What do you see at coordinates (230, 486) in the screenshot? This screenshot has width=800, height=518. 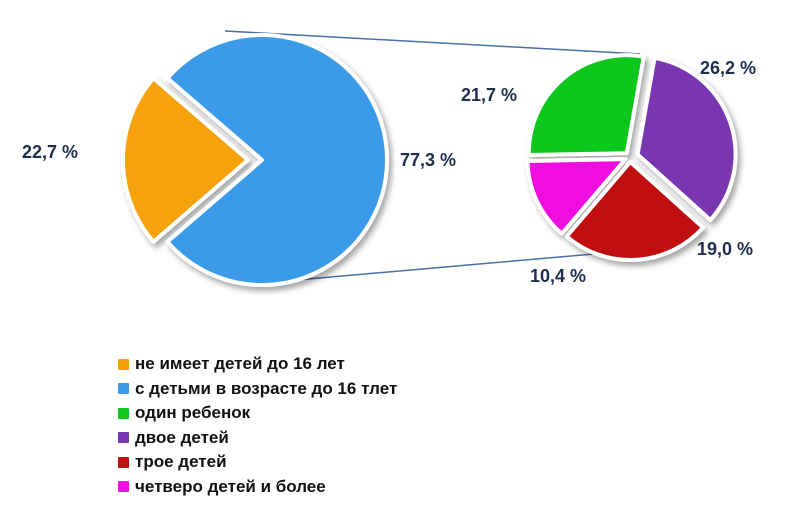 I see `legend-label: четверо детей и более` at bounding box center [230, 486].